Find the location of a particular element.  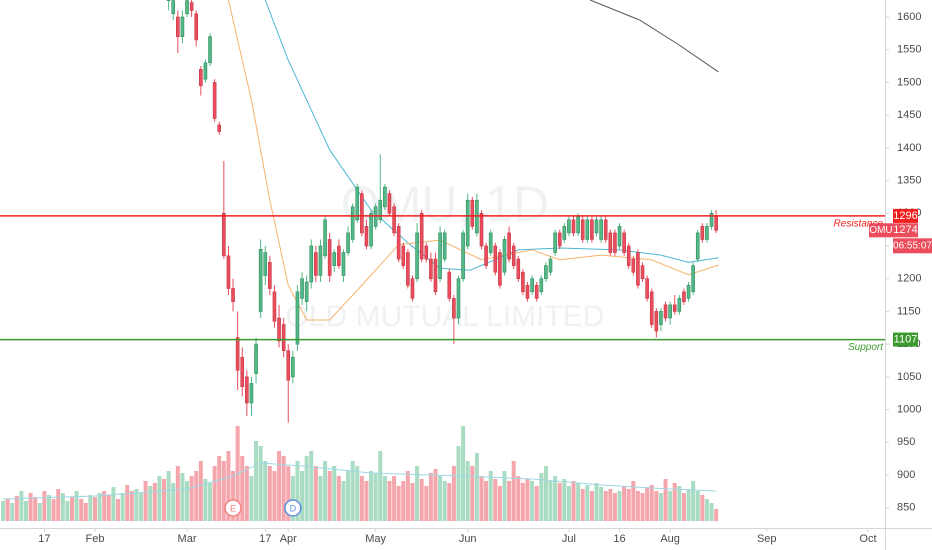

y-tick-label: 1600 is located at coordinates (909, 17).